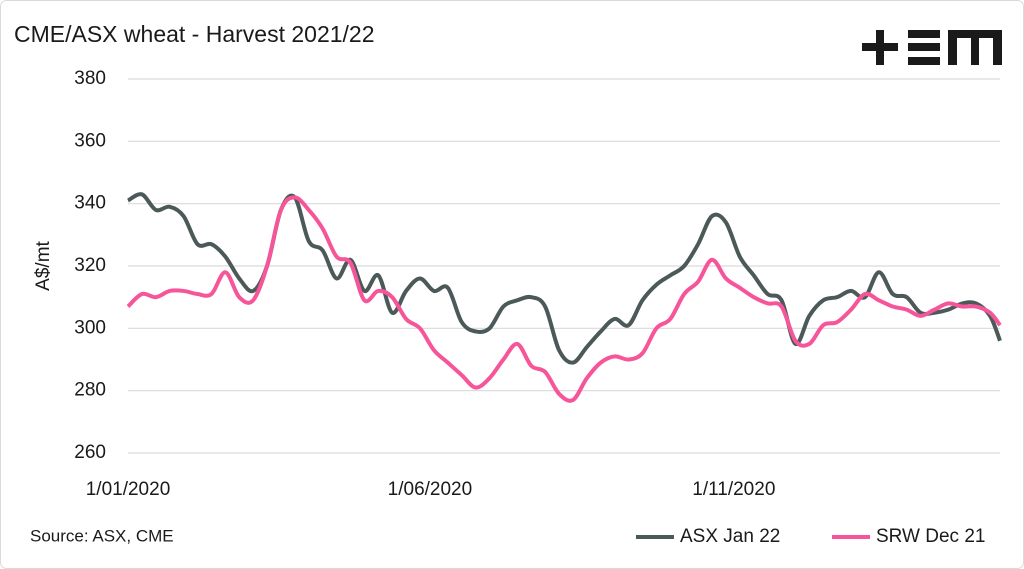  What do you see at coordinates (194, 34) in the screenshot?
I see `chart-title: CME/ASX wheat - Harvest 2021/22` at bounding box center [194, 34].